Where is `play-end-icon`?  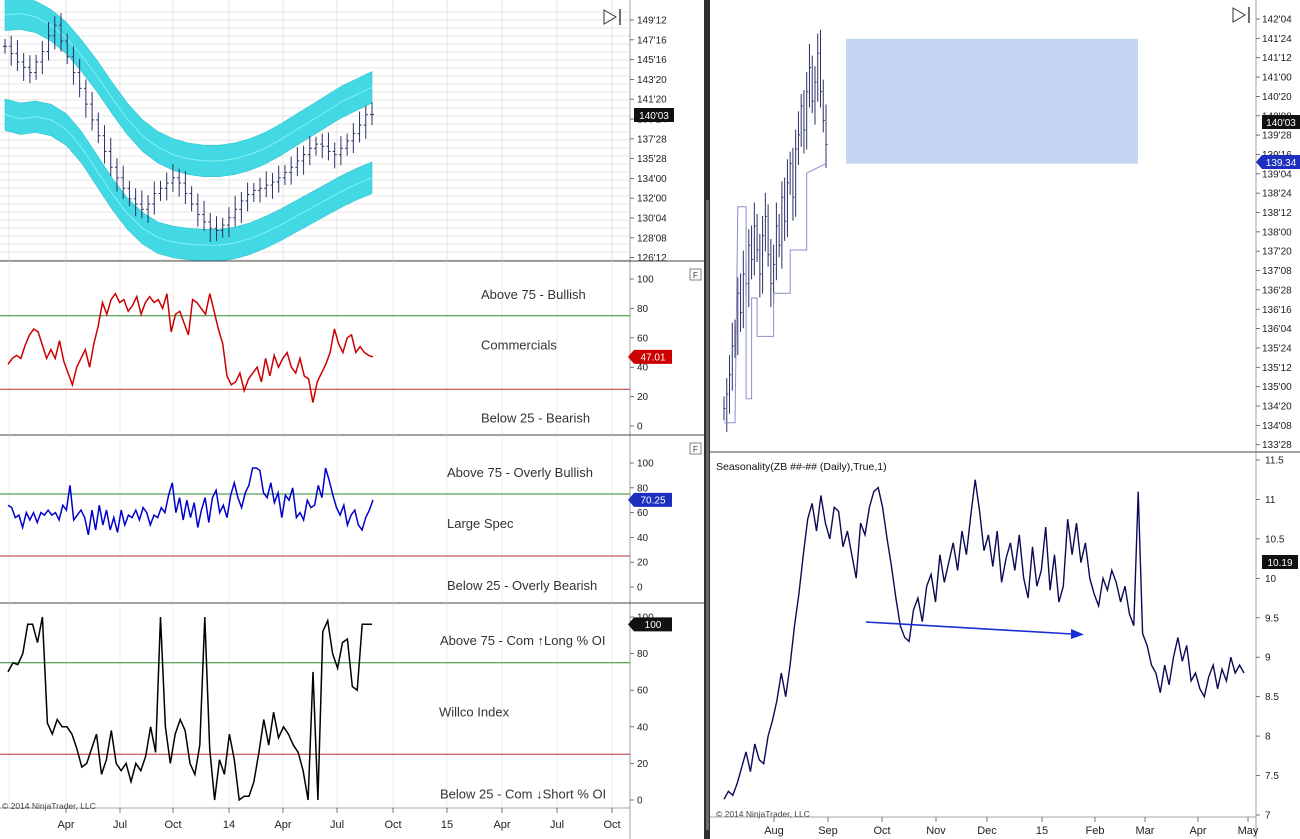 play-end-icon is located at coordinates (610, 17).